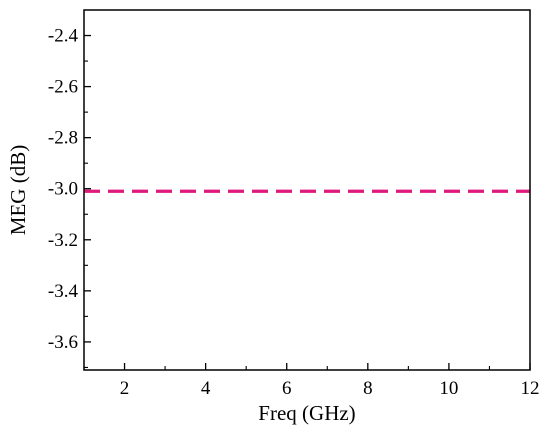 The image size is (550, 435). I want to click on x-tick-labels: 2 4 6 8 10 12, so click(330, 388).